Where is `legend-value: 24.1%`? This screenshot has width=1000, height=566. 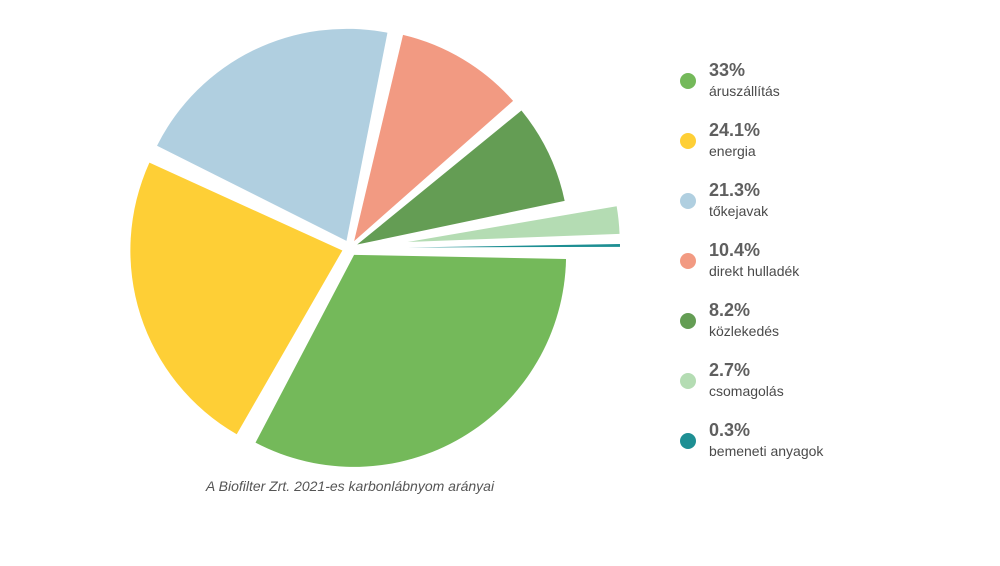 legend-value: 24.1% is located at coordinates (735, 130).